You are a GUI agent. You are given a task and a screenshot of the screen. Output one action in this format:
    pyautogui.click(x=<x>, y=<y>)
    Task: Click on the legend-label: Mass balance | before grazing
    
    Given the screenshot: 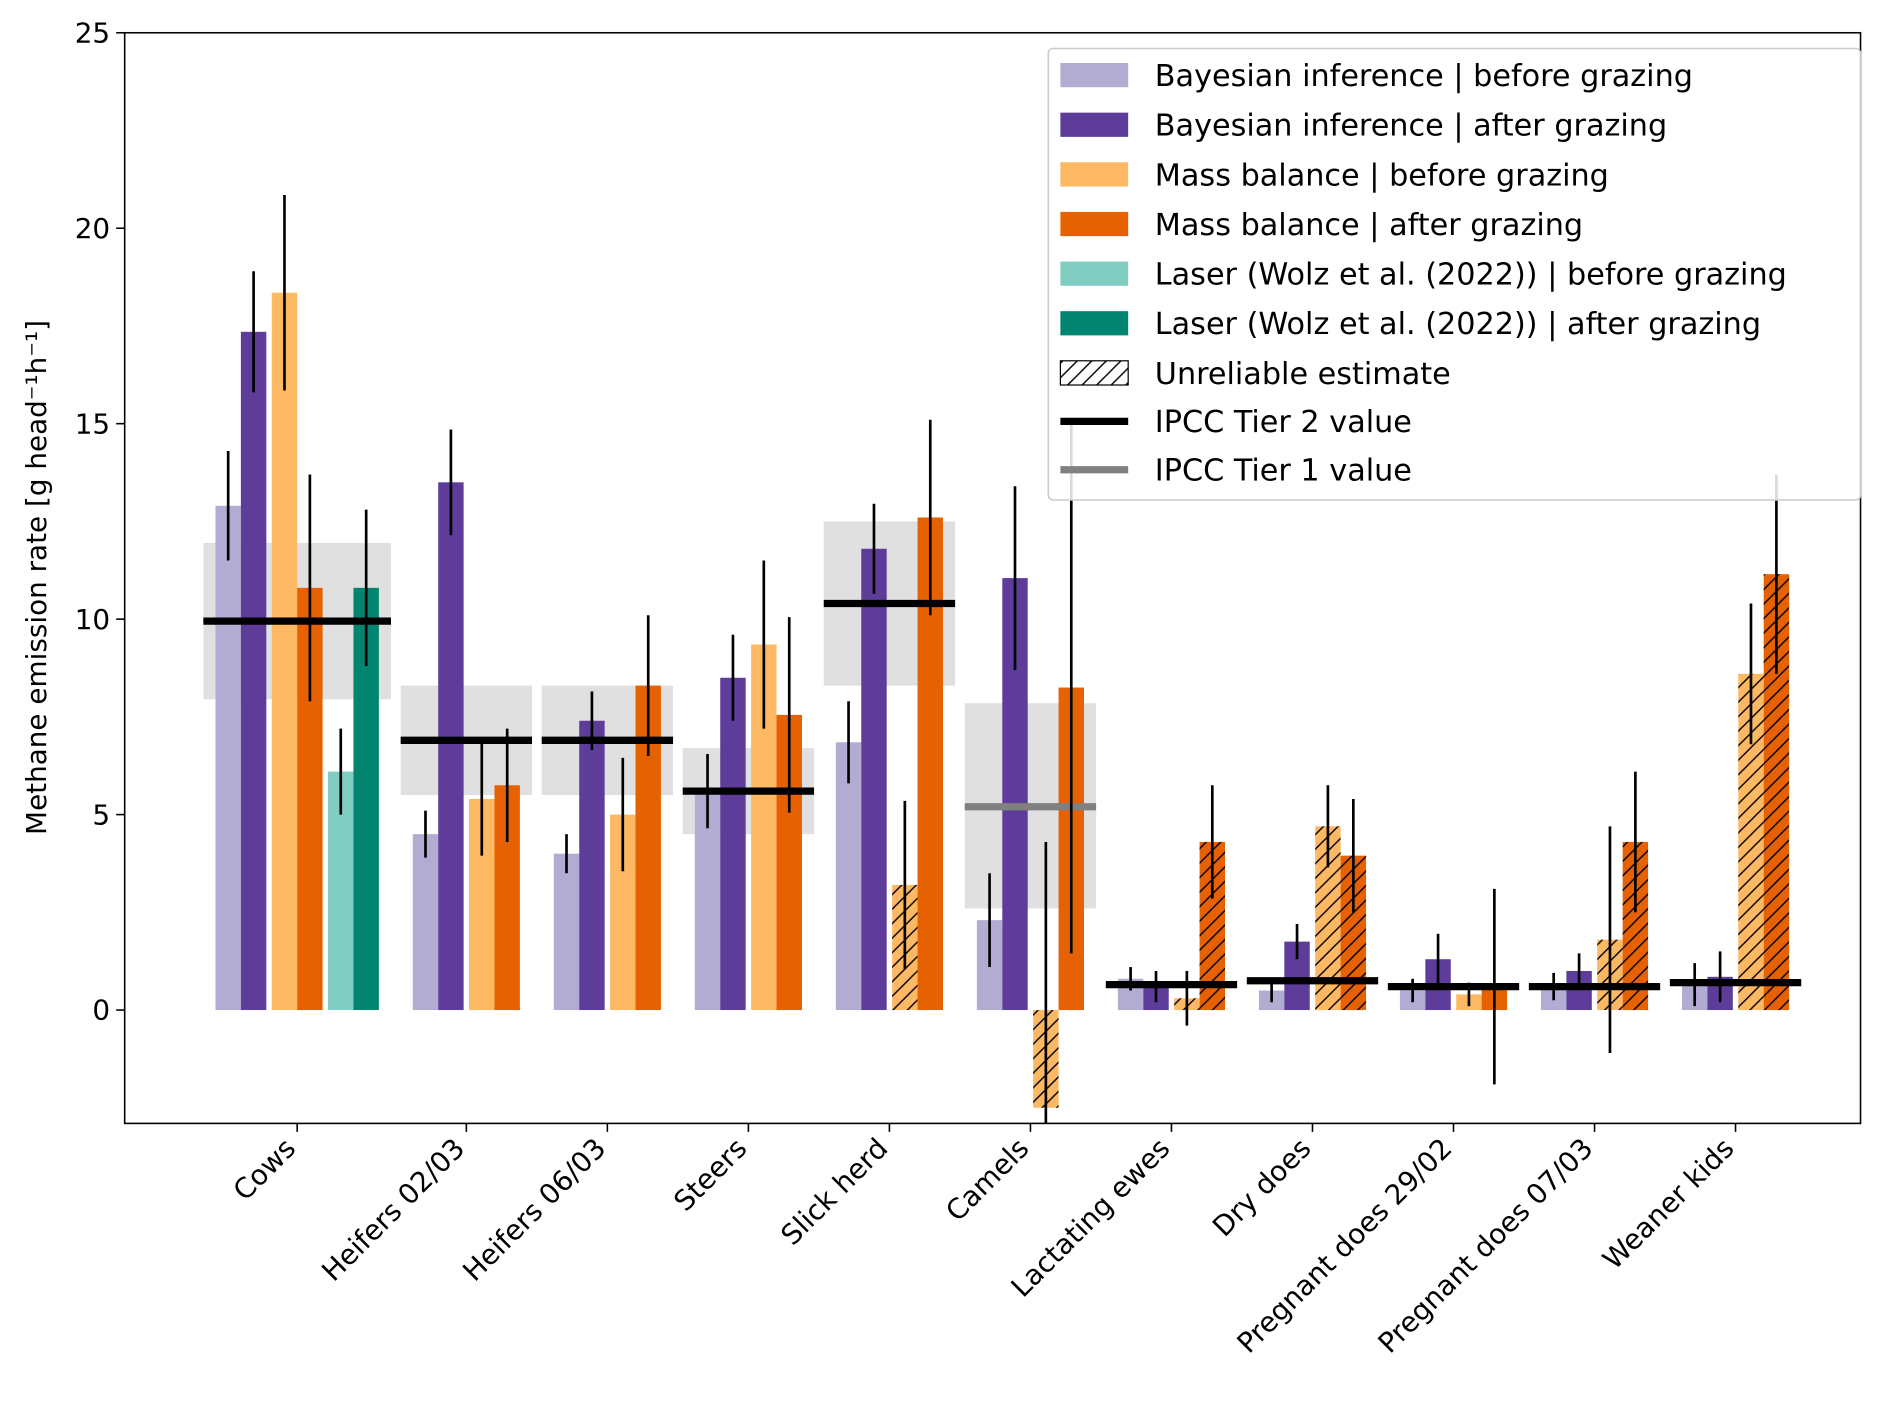 What is the action you would take?
    pyautogui.click(x=1382, y=175)
    